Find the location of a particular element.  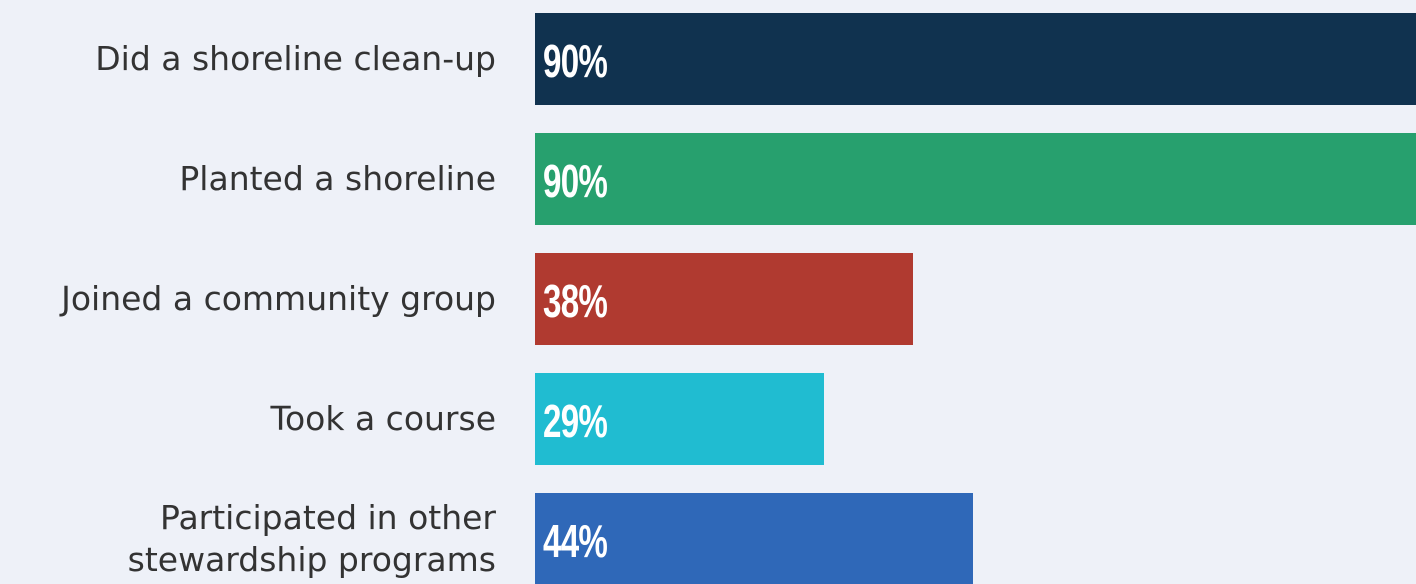

category-label: Joined a community group is located at coordinates (278, 298).